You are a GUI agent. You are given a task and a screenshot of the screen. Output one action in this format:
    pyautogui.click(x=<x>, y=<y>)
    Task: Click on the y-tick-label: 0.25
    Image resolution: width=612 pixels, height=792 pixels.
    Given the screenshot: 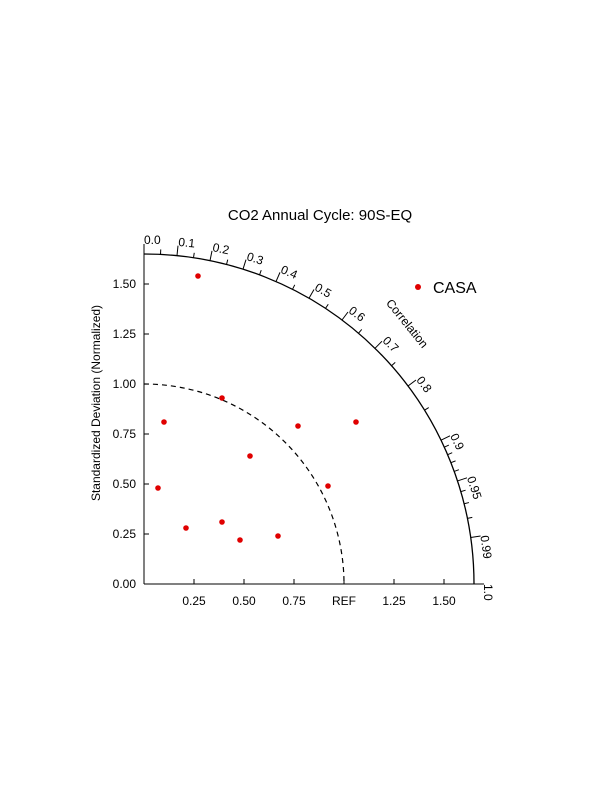 What is the action you would take?
    pyautogui.click(x=125, y=534)
    